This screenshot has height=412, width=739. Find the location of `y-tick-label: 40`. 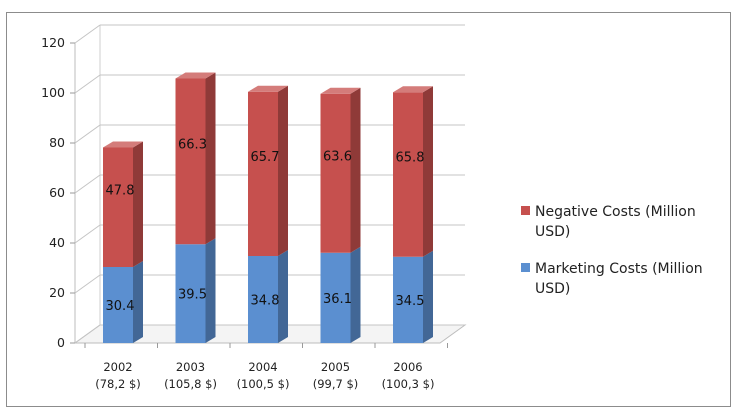

y-tick-label: 40 is located at coordinates (57, 242).